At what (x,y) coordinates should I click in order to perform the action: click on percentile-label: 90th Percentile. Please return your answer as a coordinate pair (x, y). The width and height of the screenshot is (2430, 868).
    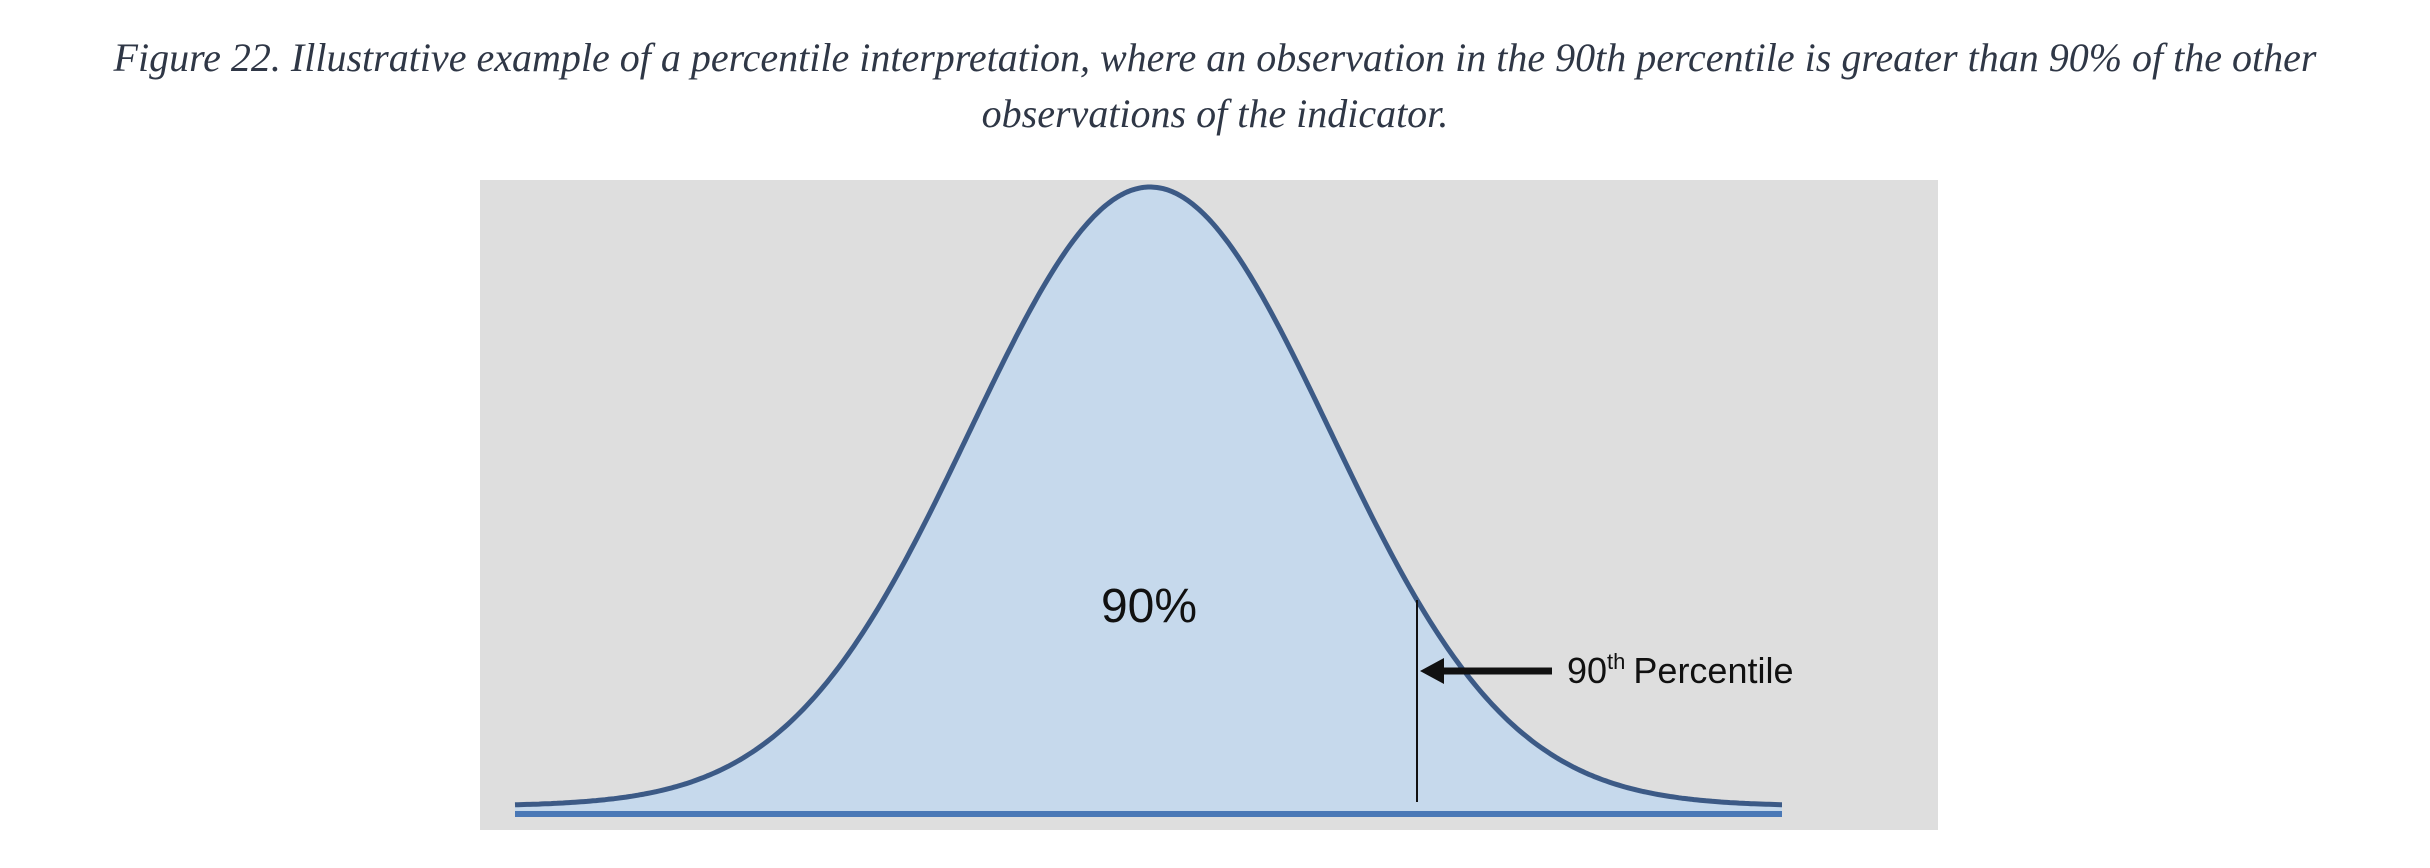
    Looking at the image, I should click on (1680, 670).